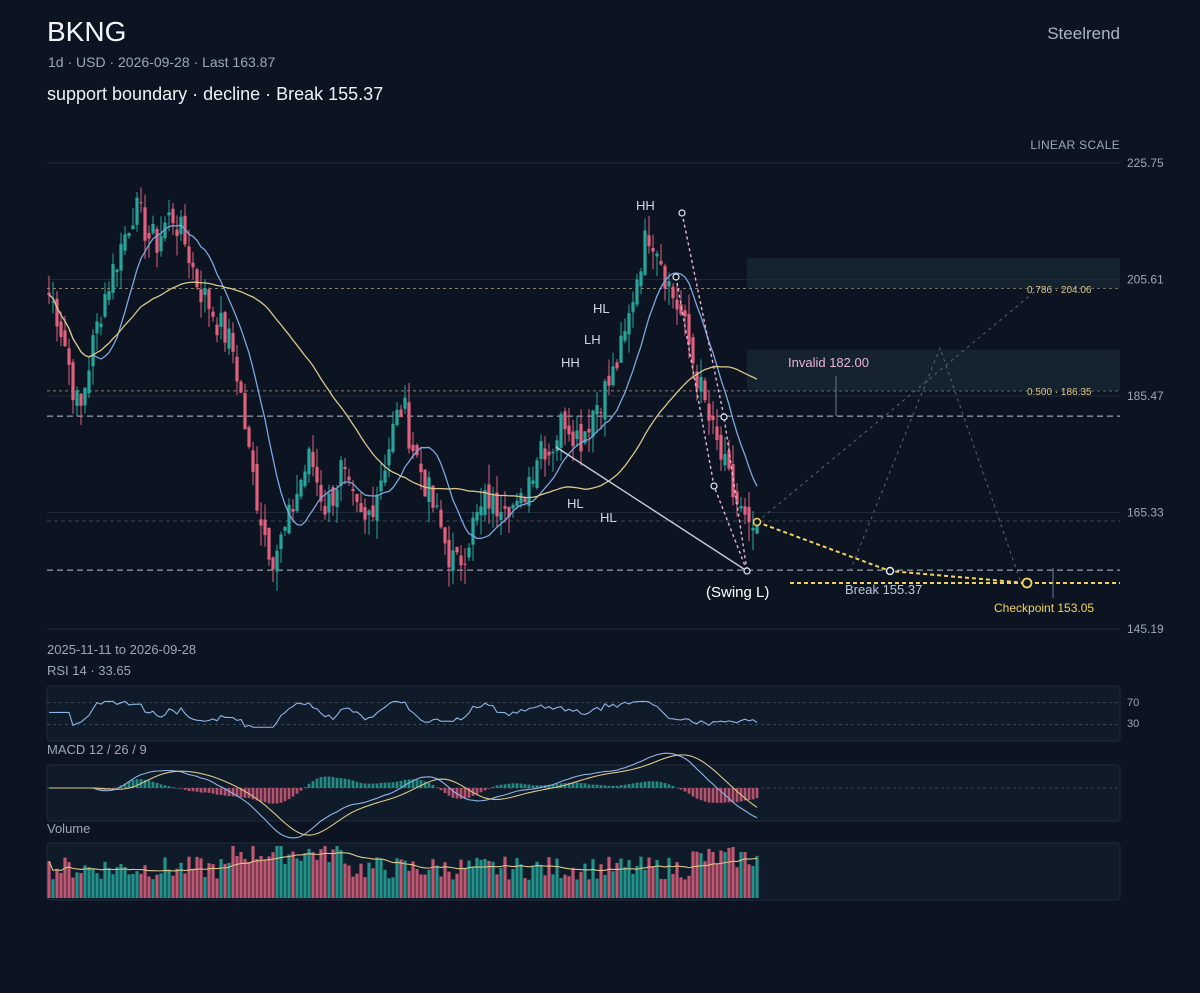 The image size is (1200, 993). I want to click on pattern-leg-a, so click(711, 424).